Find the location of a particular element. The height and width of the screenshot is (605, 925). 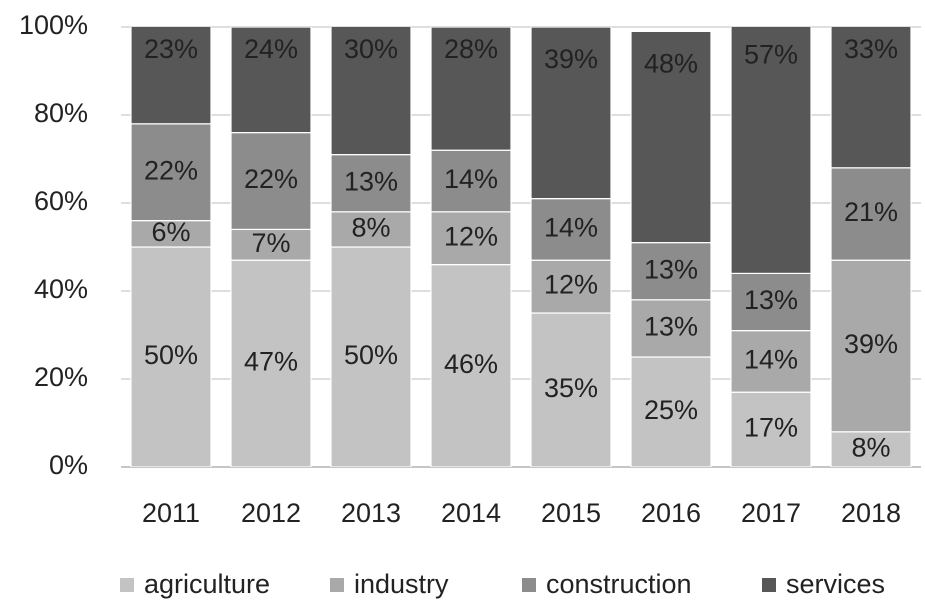

data-label: 7% is located at coordinates (270, 243).